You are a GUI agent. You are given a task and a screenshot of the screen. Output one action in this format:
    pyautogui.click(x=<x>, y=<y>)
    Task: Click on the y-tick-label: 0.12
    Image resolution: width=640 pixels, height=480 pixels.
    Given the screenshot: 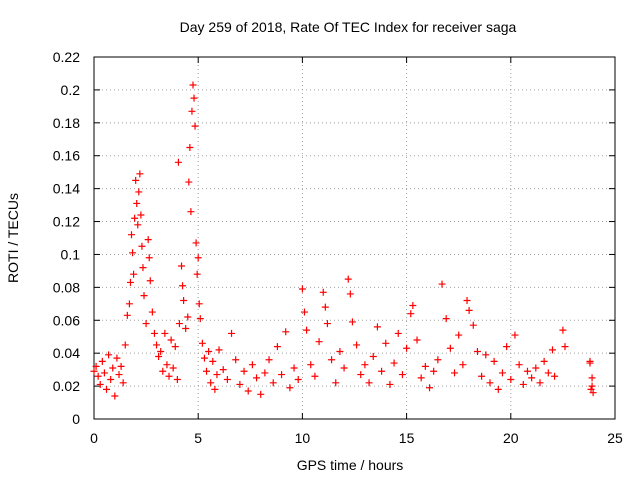 What is the action you would take?
    pyautogui.click(x=66, y=222)
    